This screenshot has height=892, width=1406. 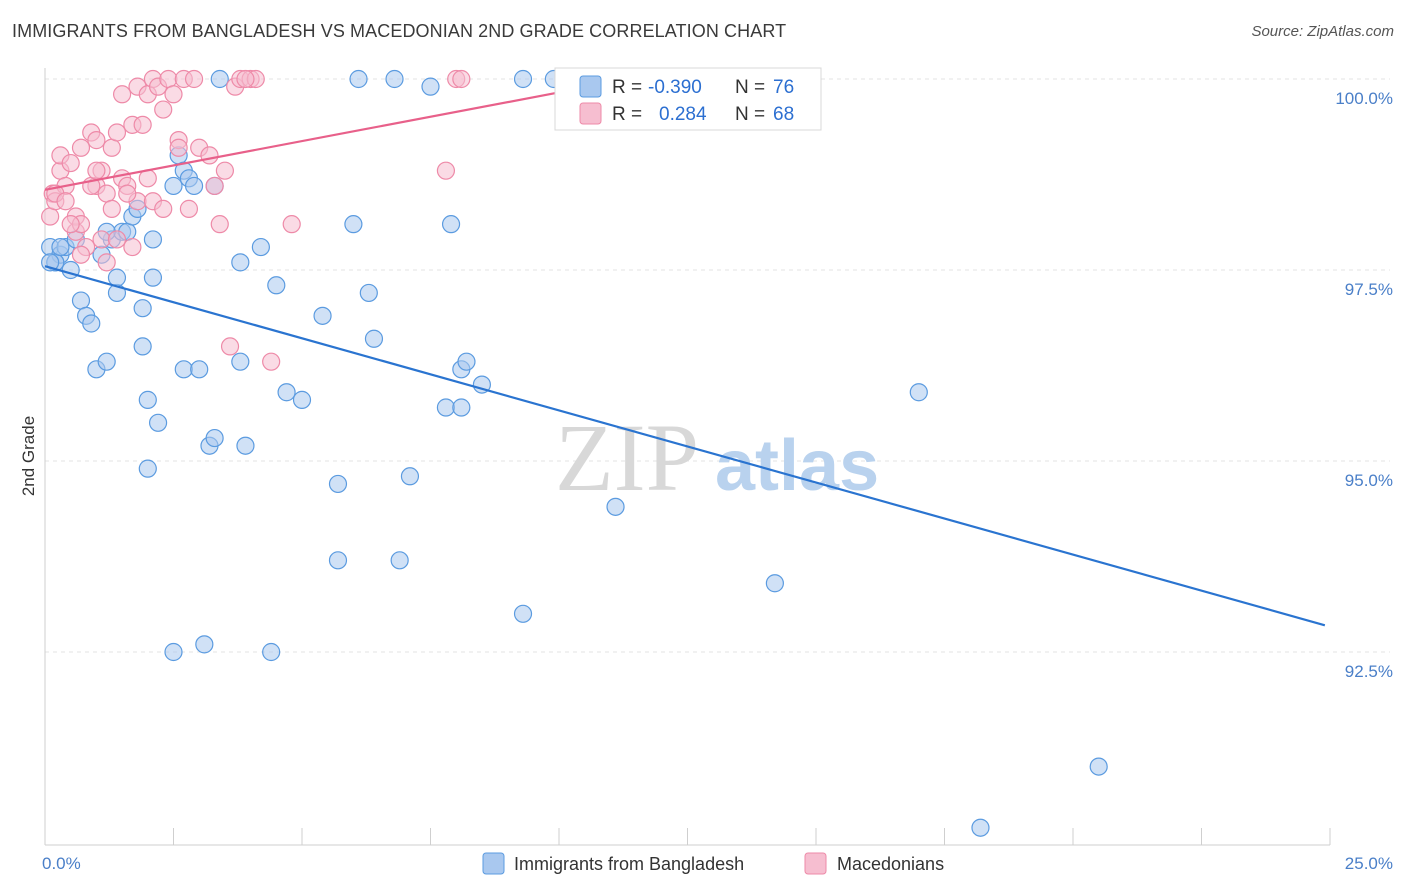 I want to click on legend-r-value-2: 0.284, so click(x=683, y=114).